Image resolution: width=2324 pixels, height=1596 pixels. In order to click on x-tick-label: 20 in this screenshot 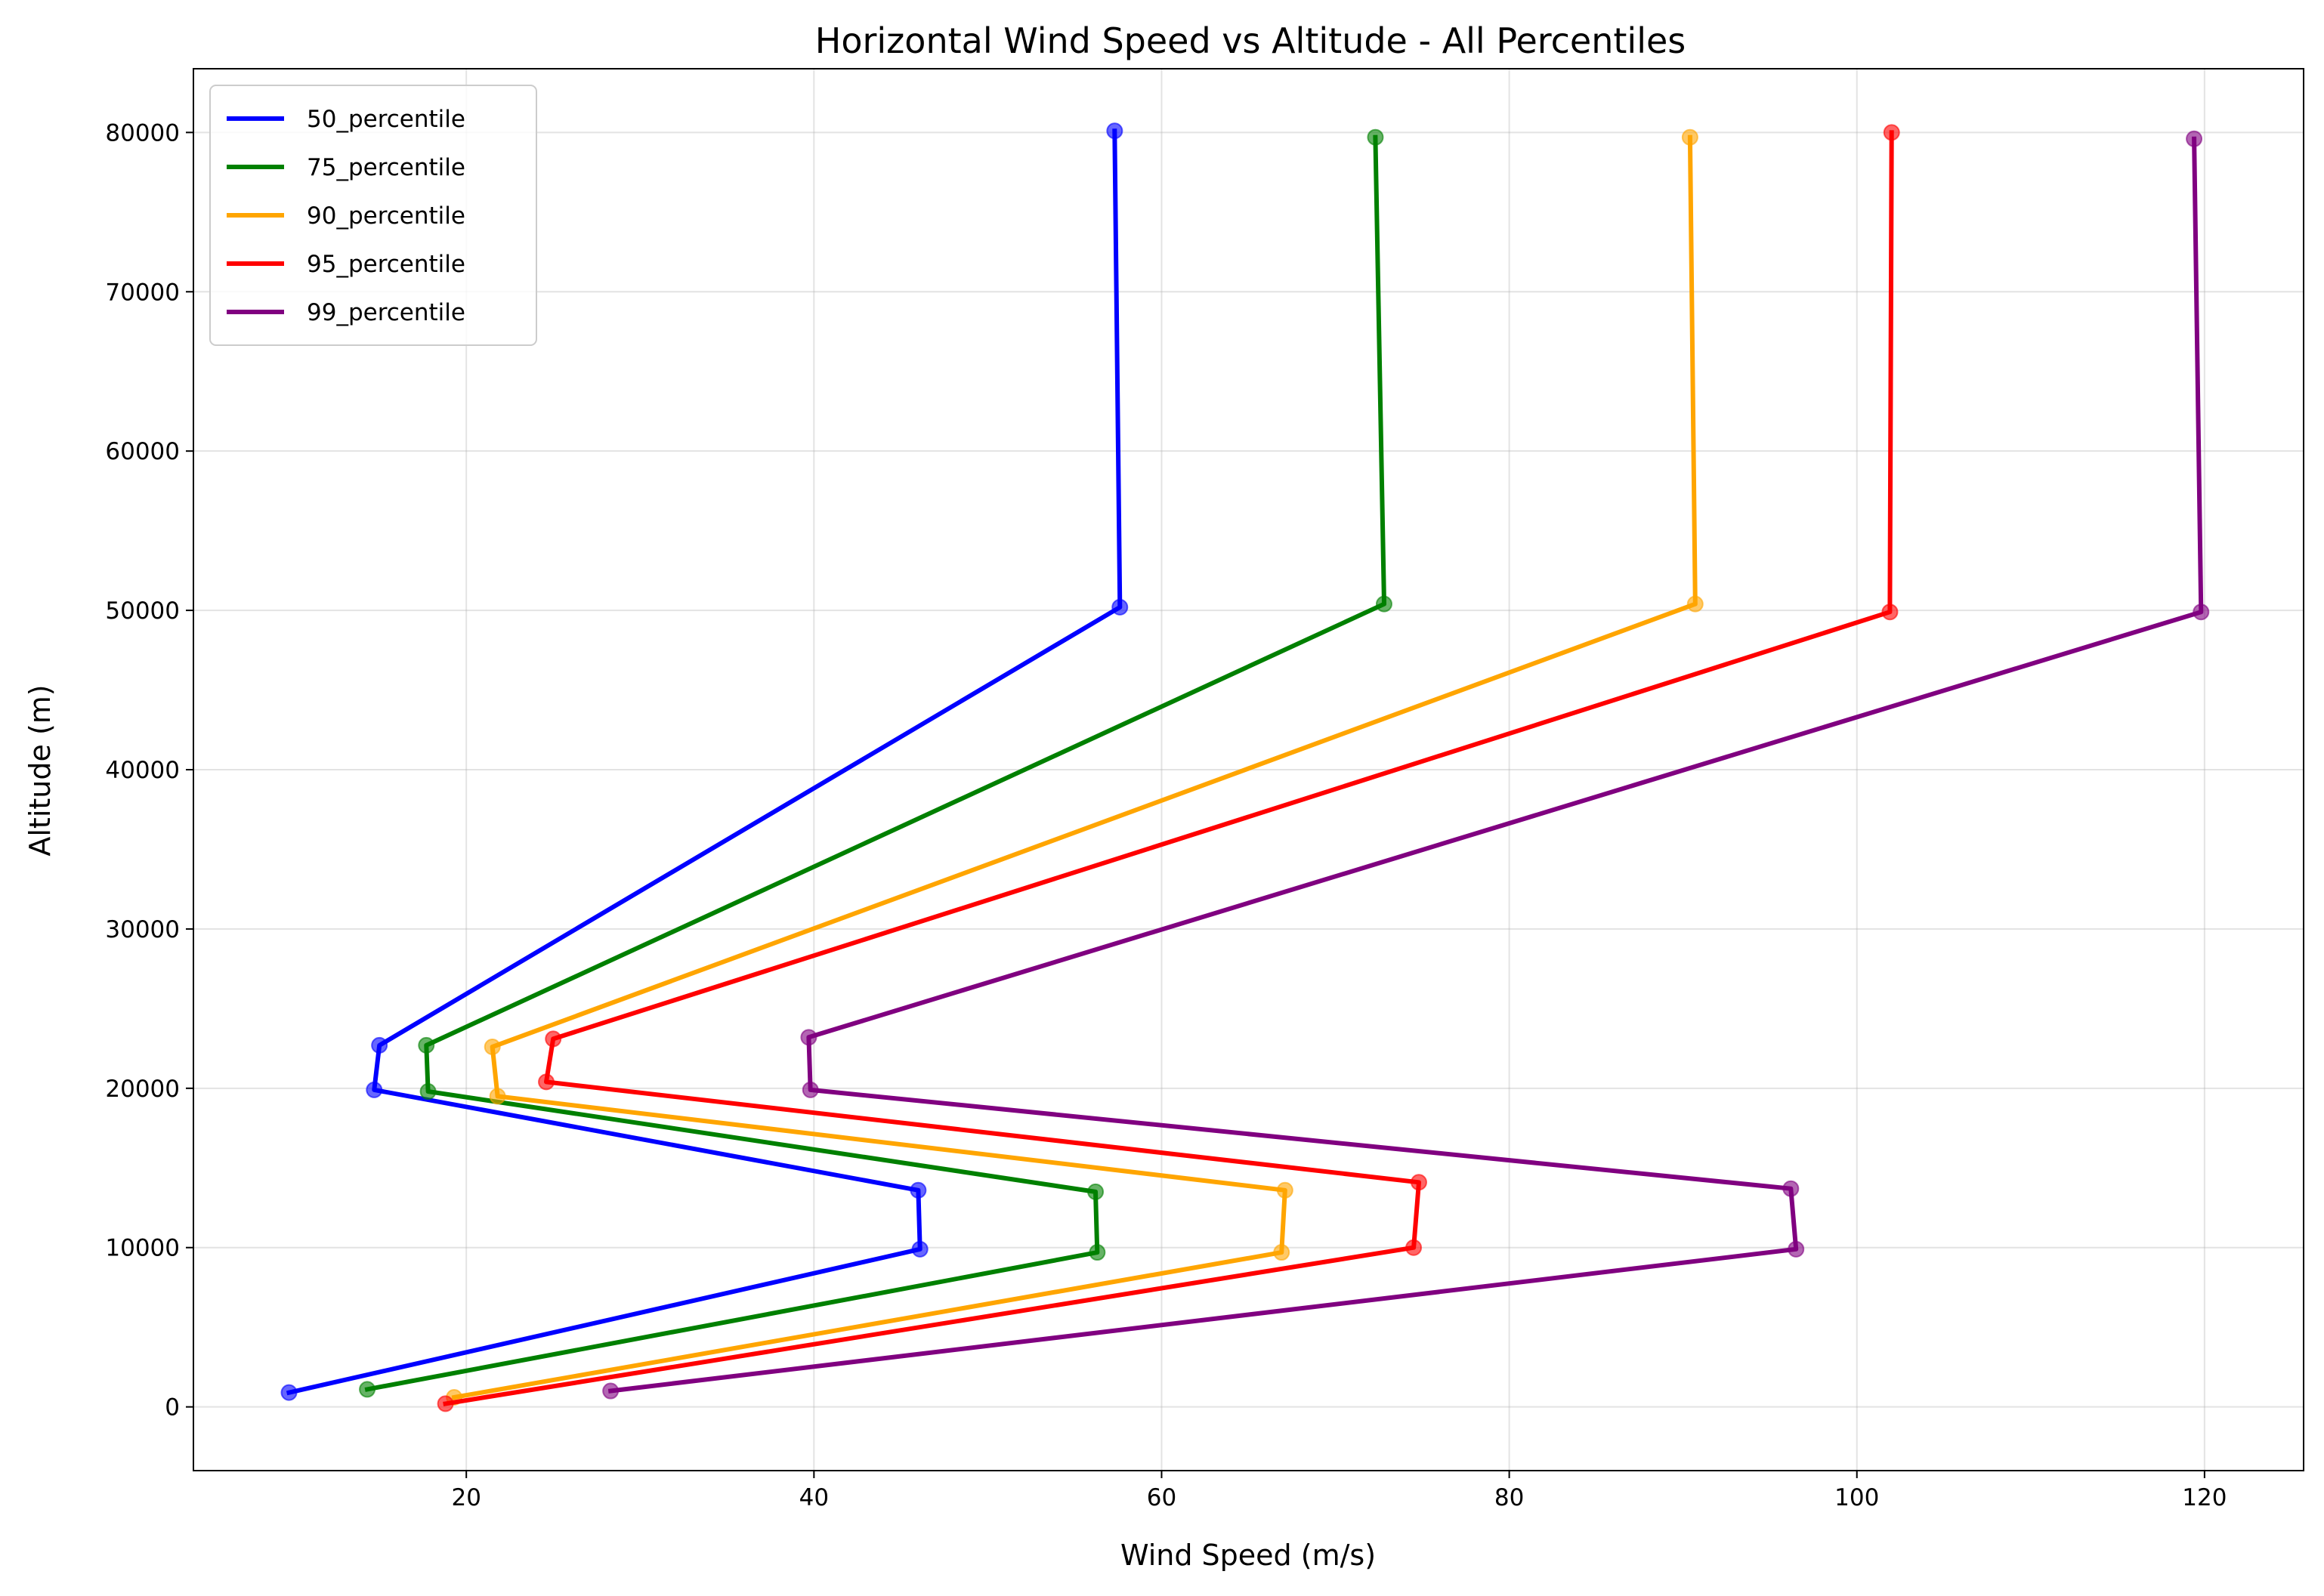, I will do `click(466, 1497)`.